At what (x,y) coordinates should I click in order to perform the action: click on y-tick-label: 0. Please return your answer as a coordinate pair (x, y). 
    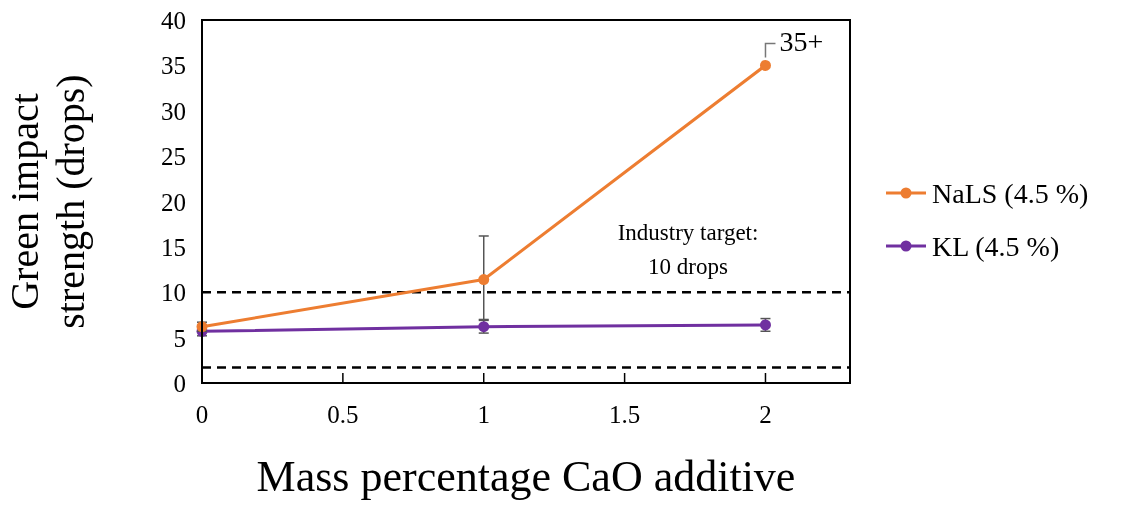
    Looking at the image, I should click on (179, 383).